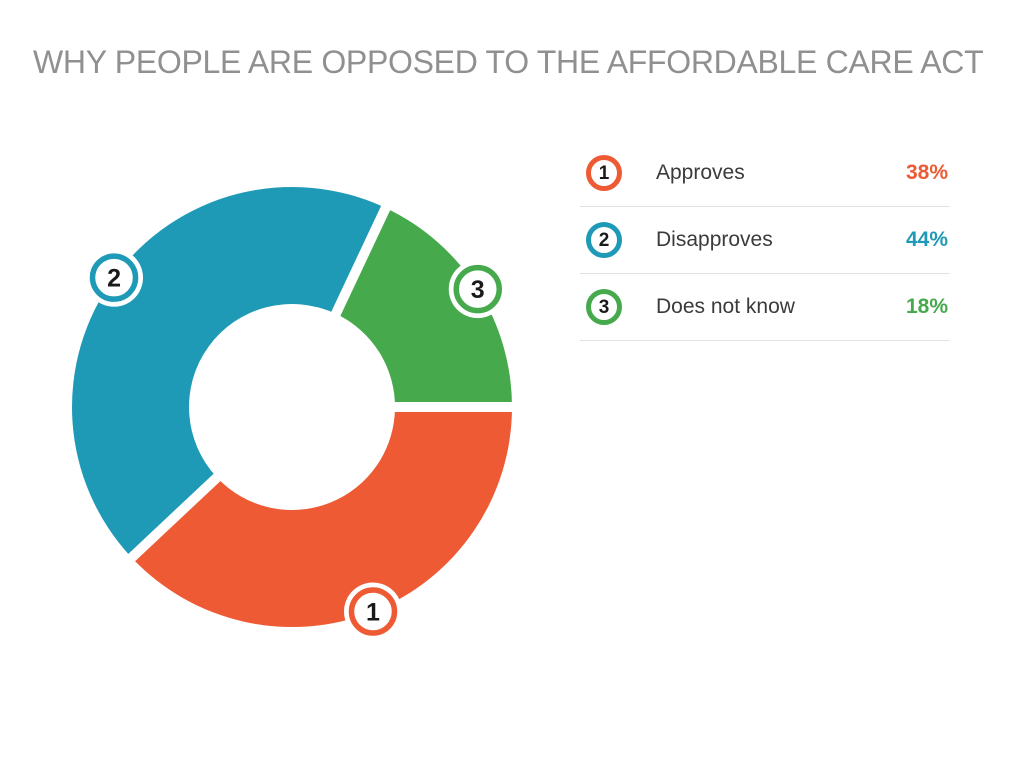 This screenshot has width=1024, height=768. Describe the element at coordinates (926, 306) in the screenshot. I see `legend-value: 18%` at that location.